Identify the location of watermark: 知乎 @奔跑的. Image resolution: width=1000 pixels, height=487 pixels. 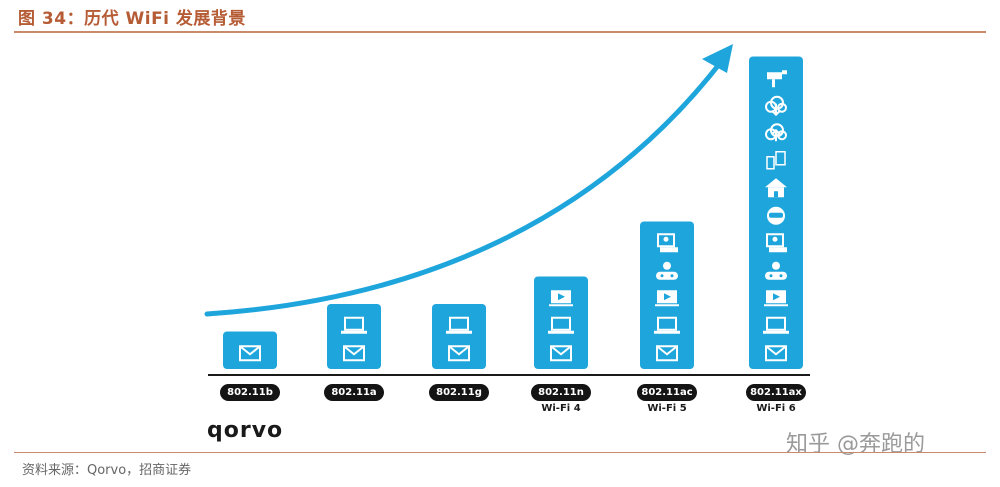
(855, 444).